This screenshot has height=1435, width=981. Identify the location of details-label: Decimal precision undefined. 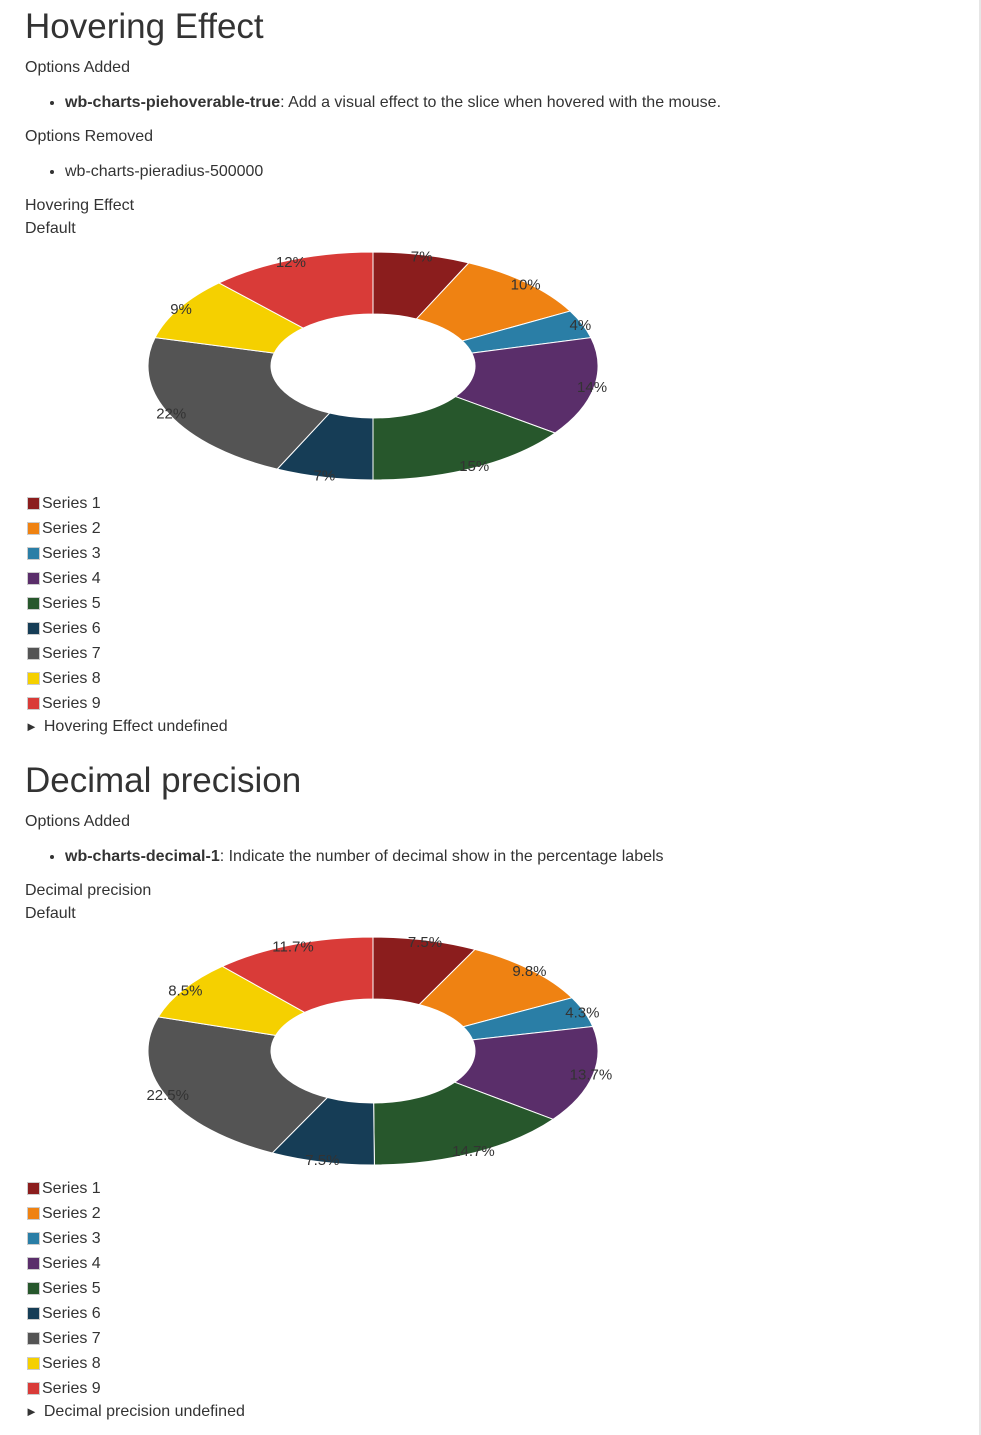
(144, 1411).